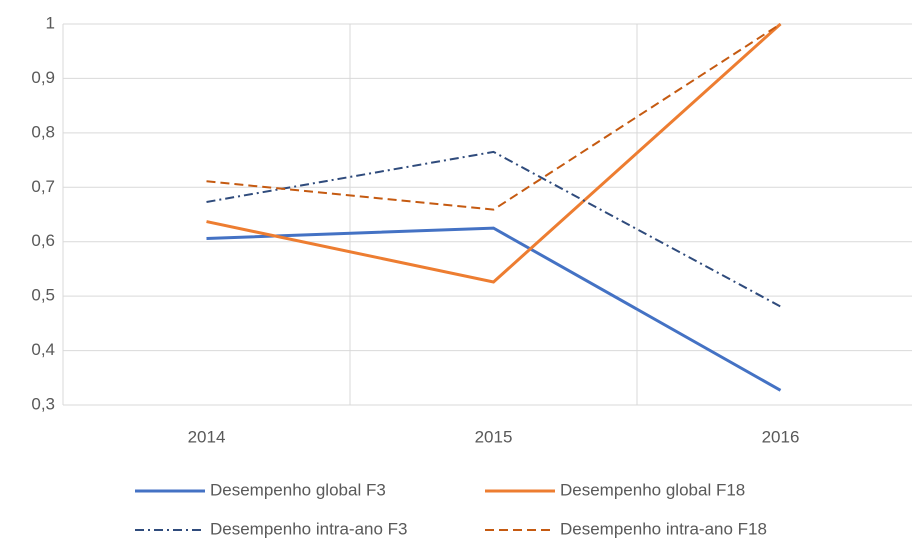 The image size is (913, 551). I want to click on y-tick-label: 1, so click(50, 22).